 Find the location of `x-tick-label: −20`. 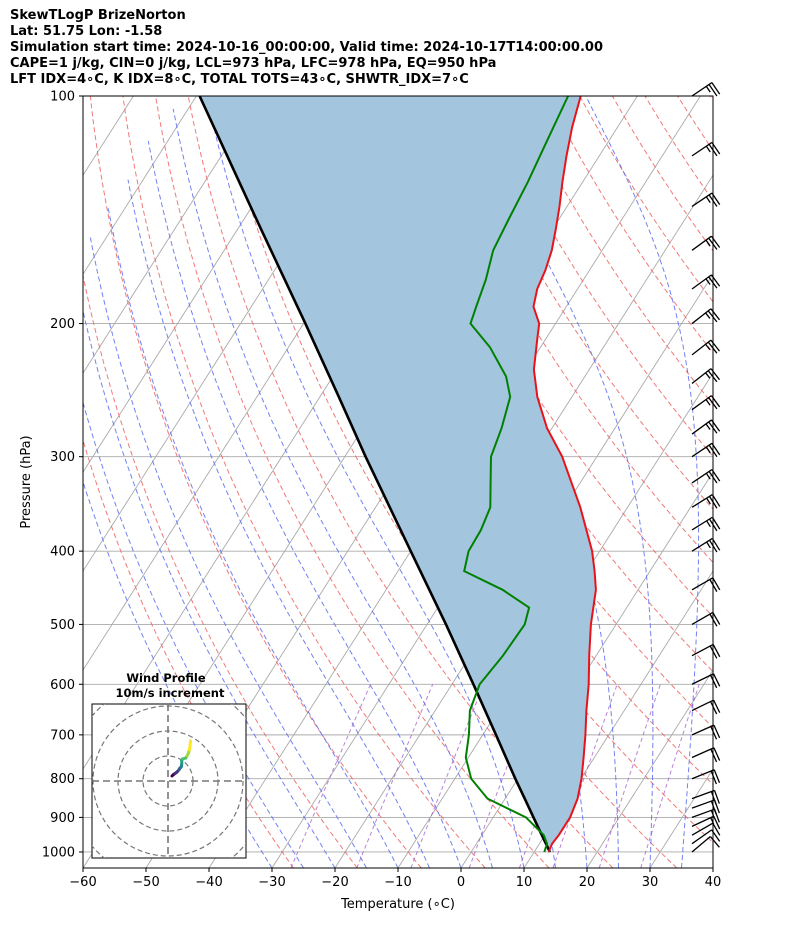

x-tick-label: −20 is located at coordinates (334, 882).